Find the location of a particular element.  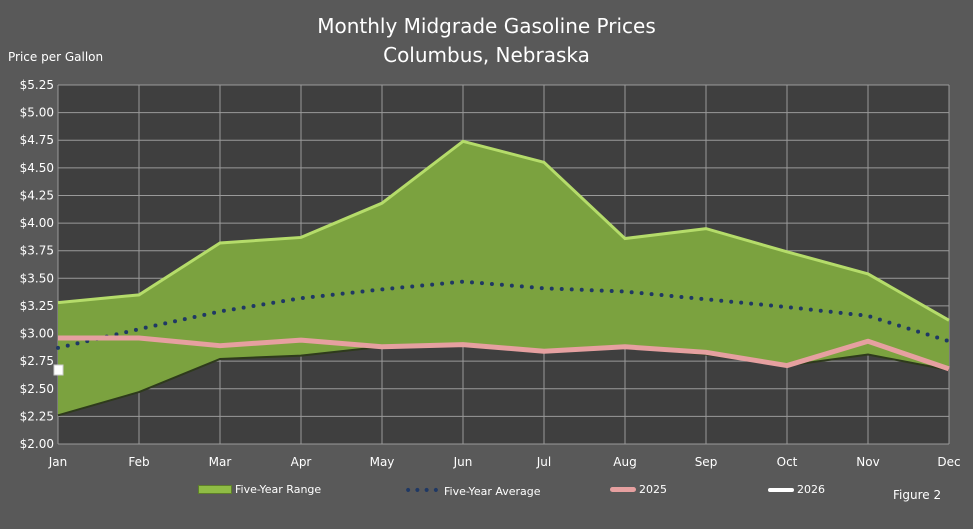

y-tick-label: $4.00 is located at coordinates (37, 223).